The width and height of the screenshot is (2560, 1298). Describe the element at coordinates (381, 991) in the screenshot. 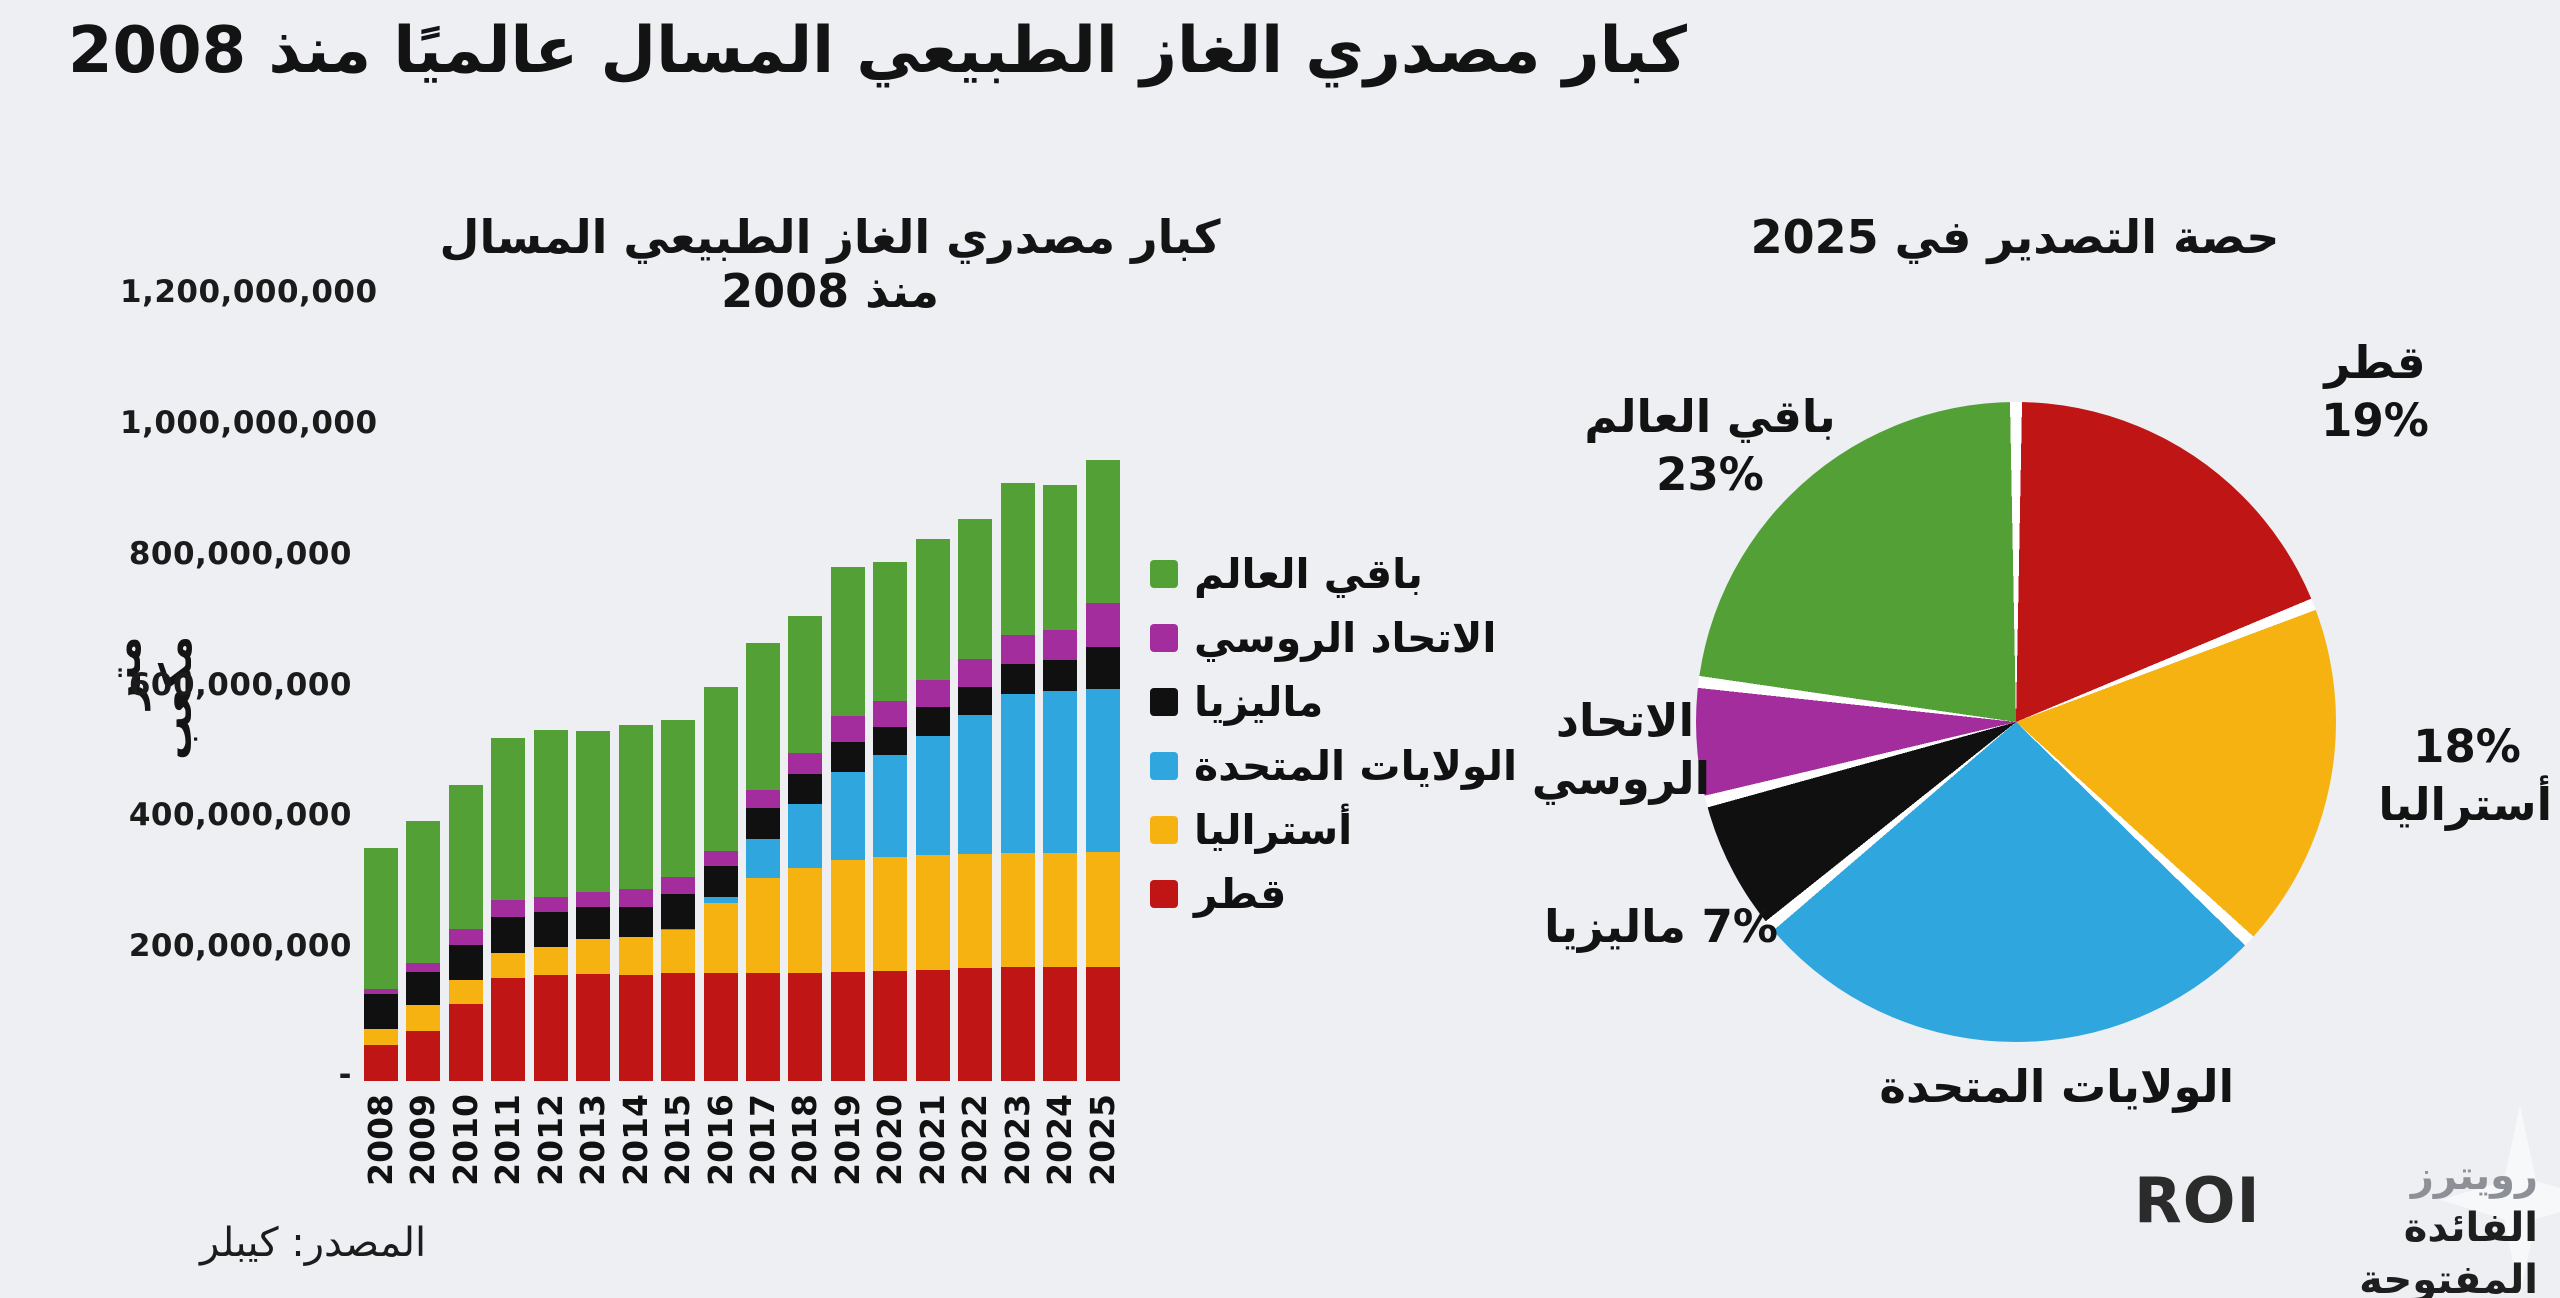

I see `bar-2008-segment-russia` at that location.